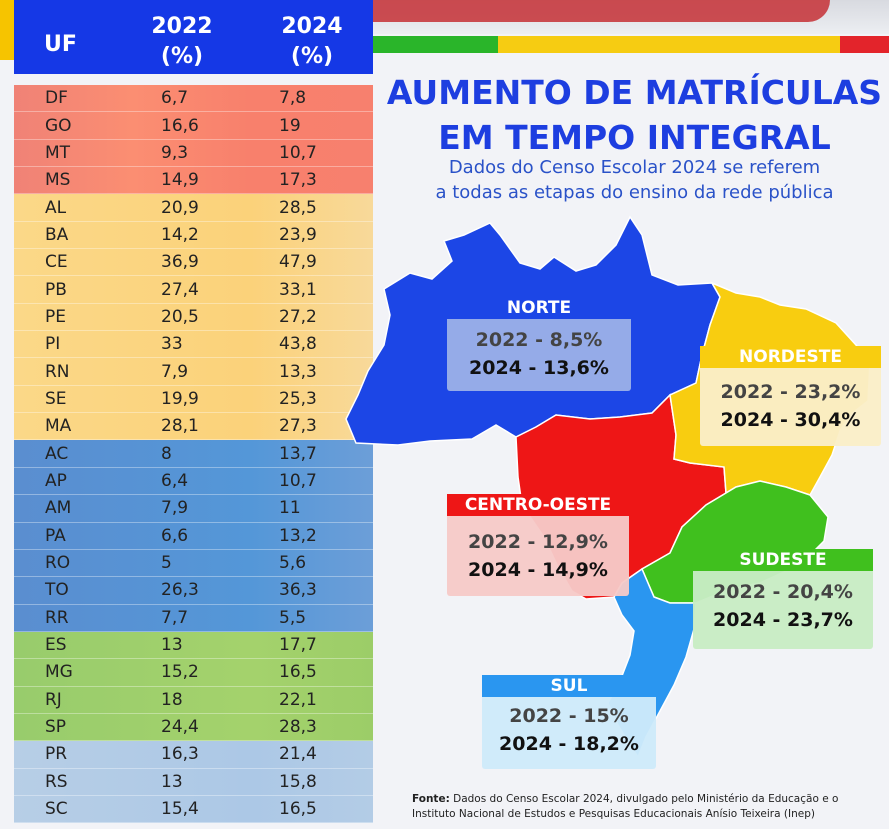 The height and width of the screenshot is (829, 889). I want to click on cell-2022: 8, so click(166, 453).